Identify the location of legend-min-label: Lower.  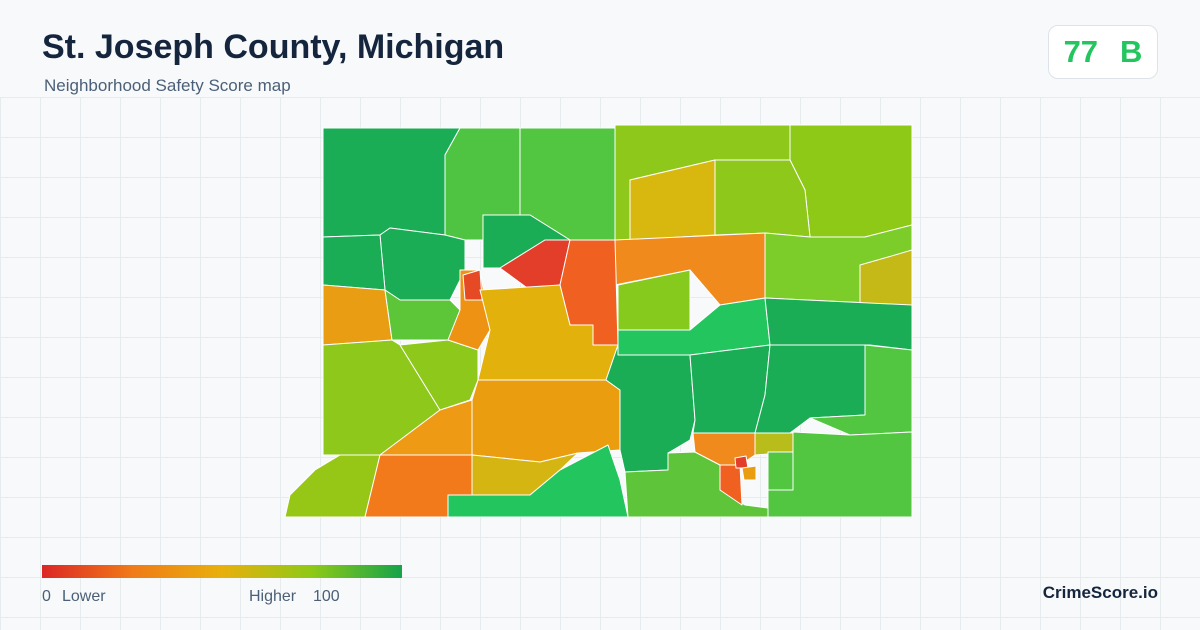
(84, 596).